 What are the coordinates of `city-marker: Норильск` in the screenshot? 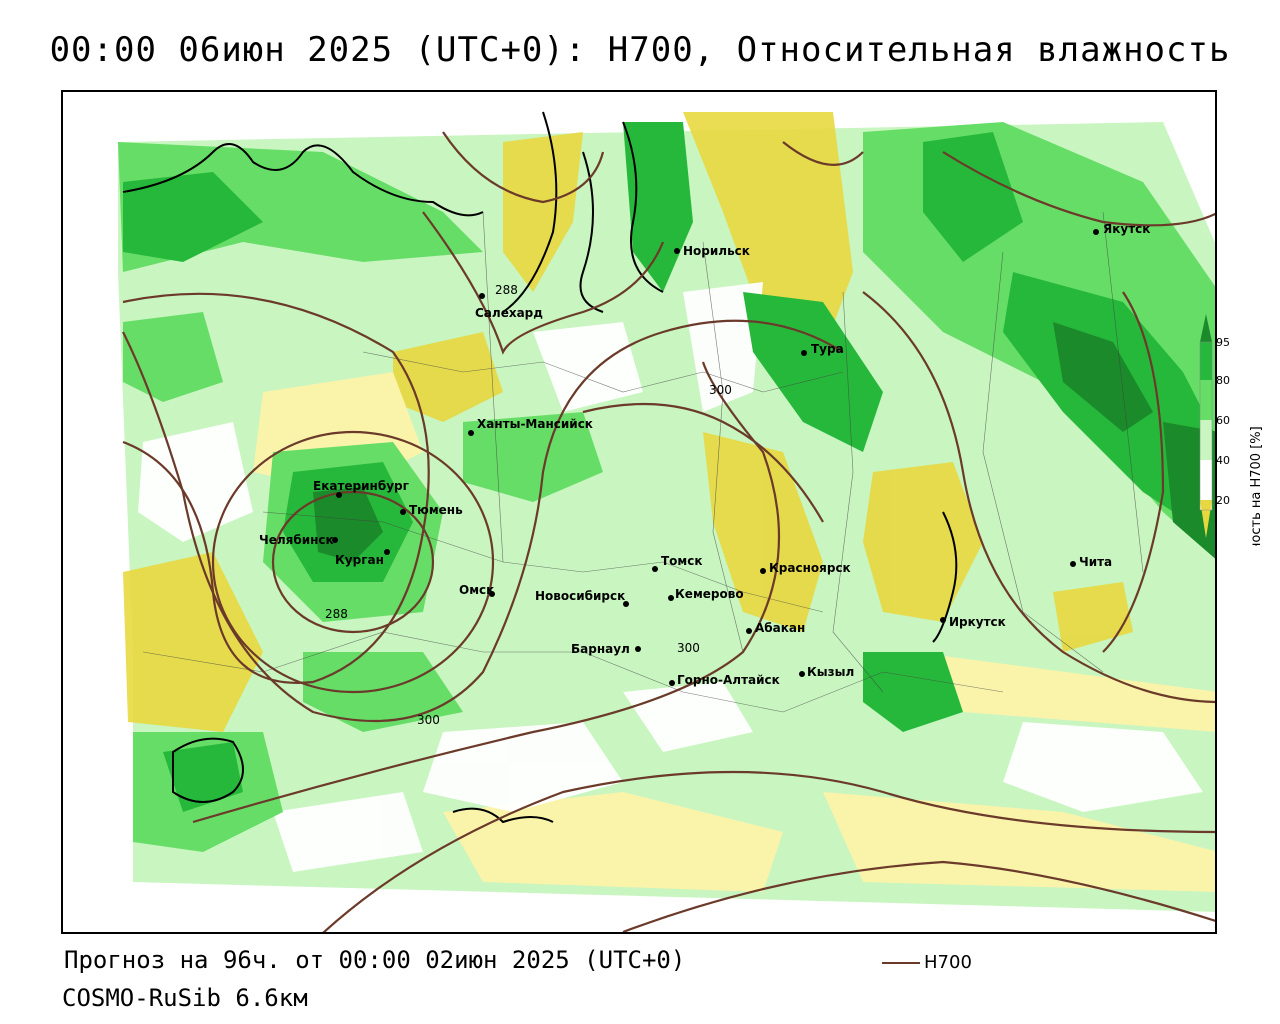 It's located at (712, 251).